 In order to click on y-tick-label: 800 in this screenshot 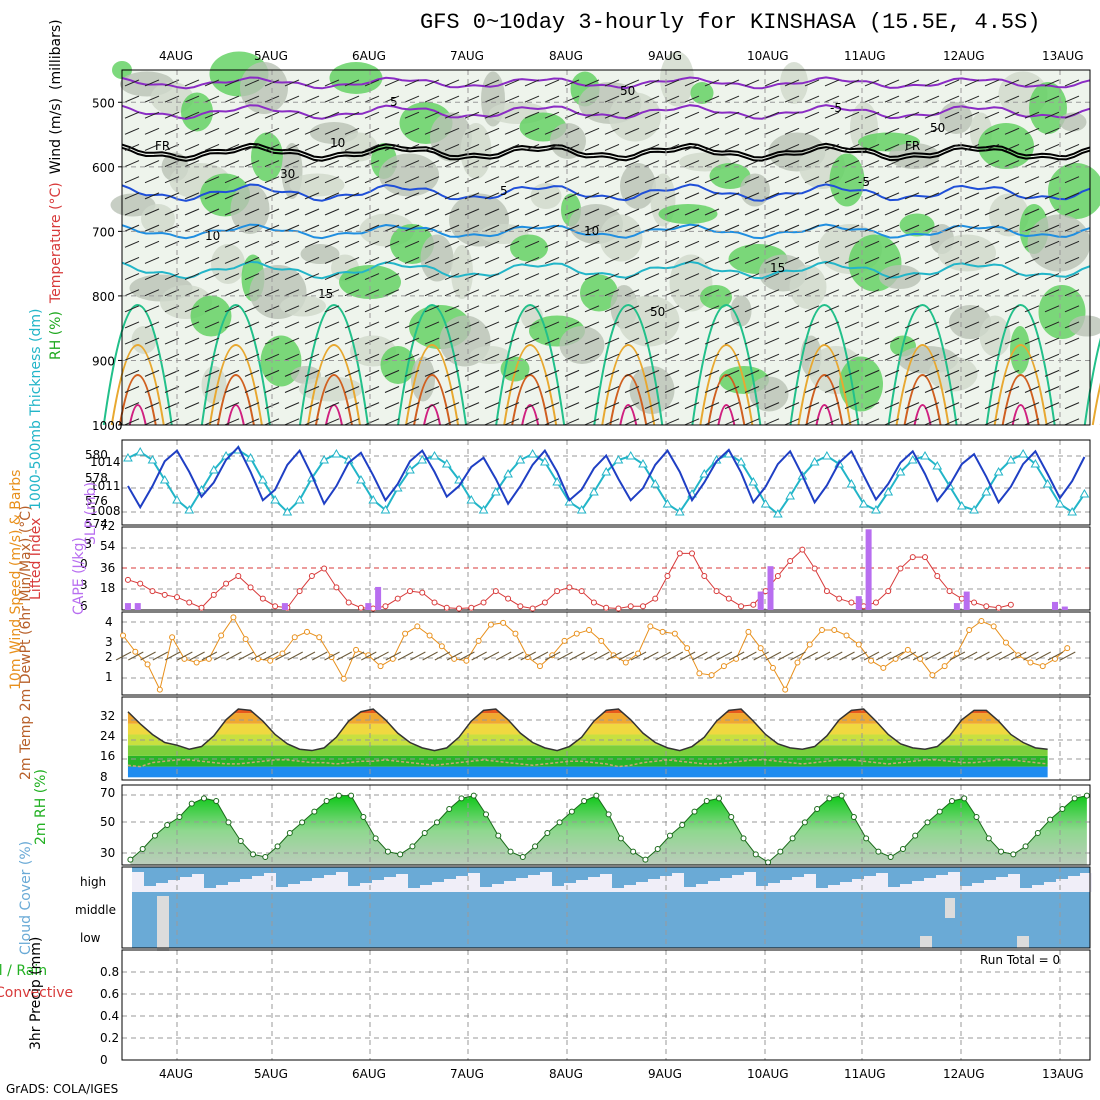, I will do `click(103, 297)`.